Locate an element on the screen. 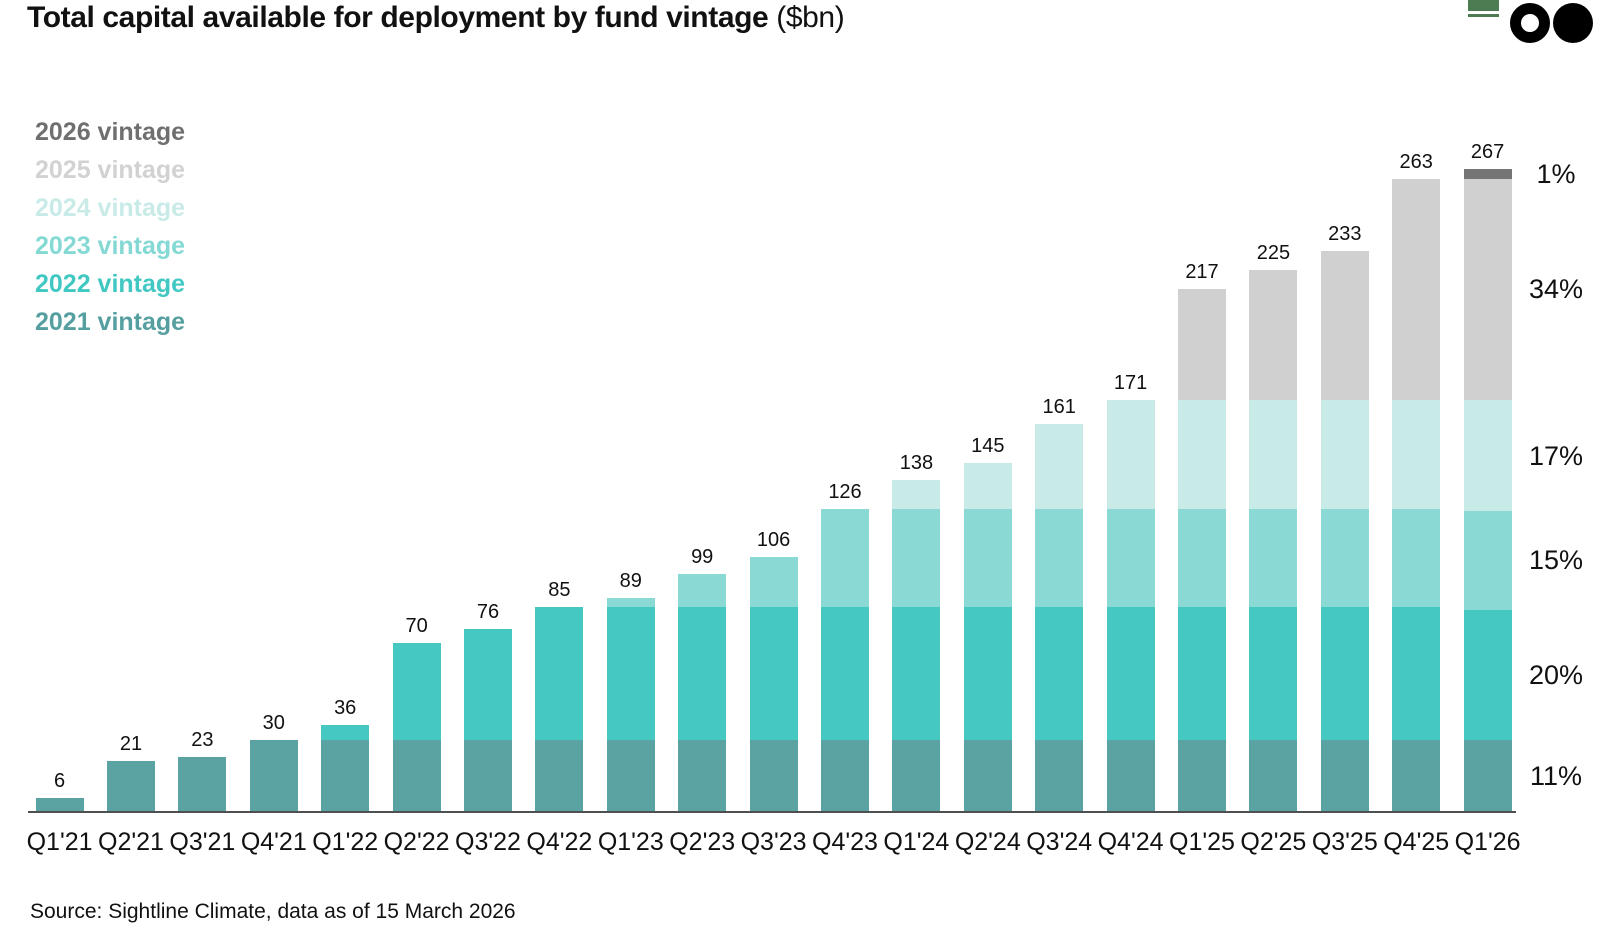  bar-segment-2021-Q4'21 is located at coordinates (273, 775).